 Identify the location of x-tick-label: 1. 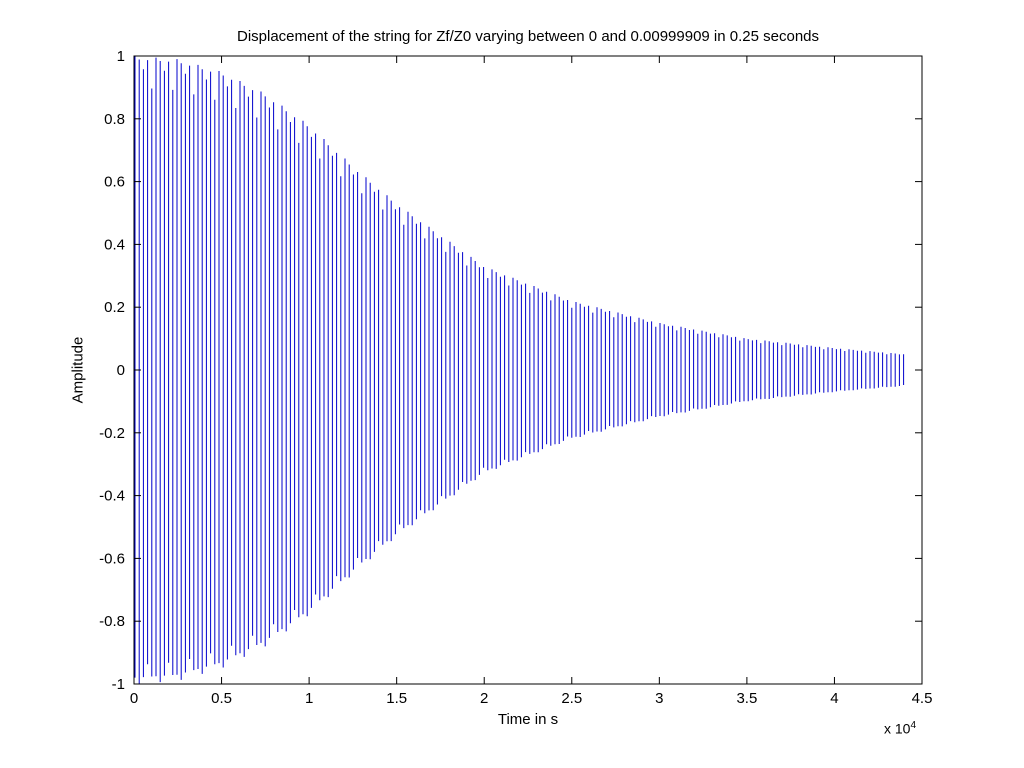
(309, 698).